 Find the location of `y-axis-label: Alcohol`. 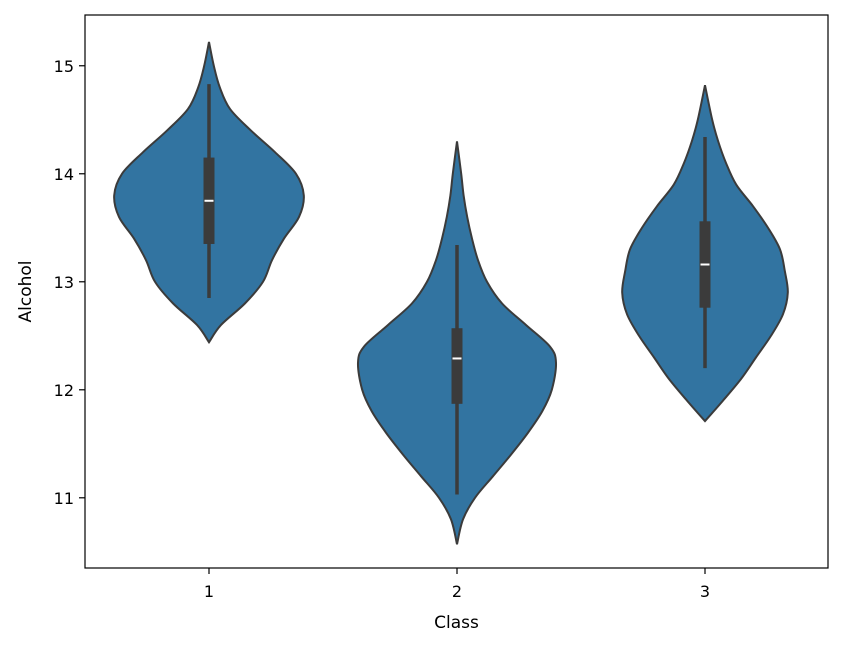

y-axis-label: Alcohol is located at coordinates (26, 292).